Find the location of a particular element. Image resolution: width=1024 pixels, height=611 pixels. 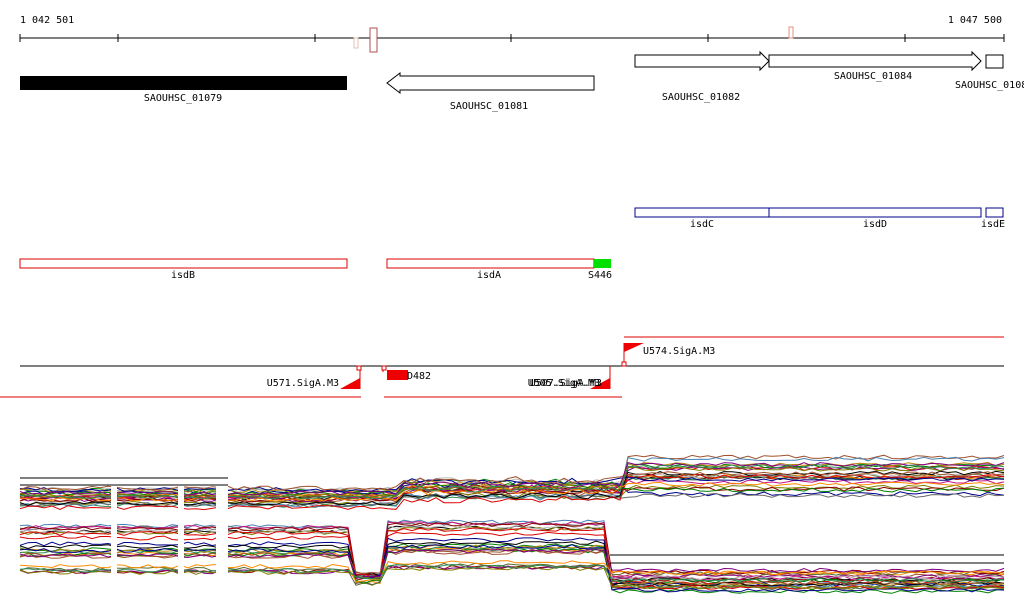

blue-features is located at coordinates (819, 212).